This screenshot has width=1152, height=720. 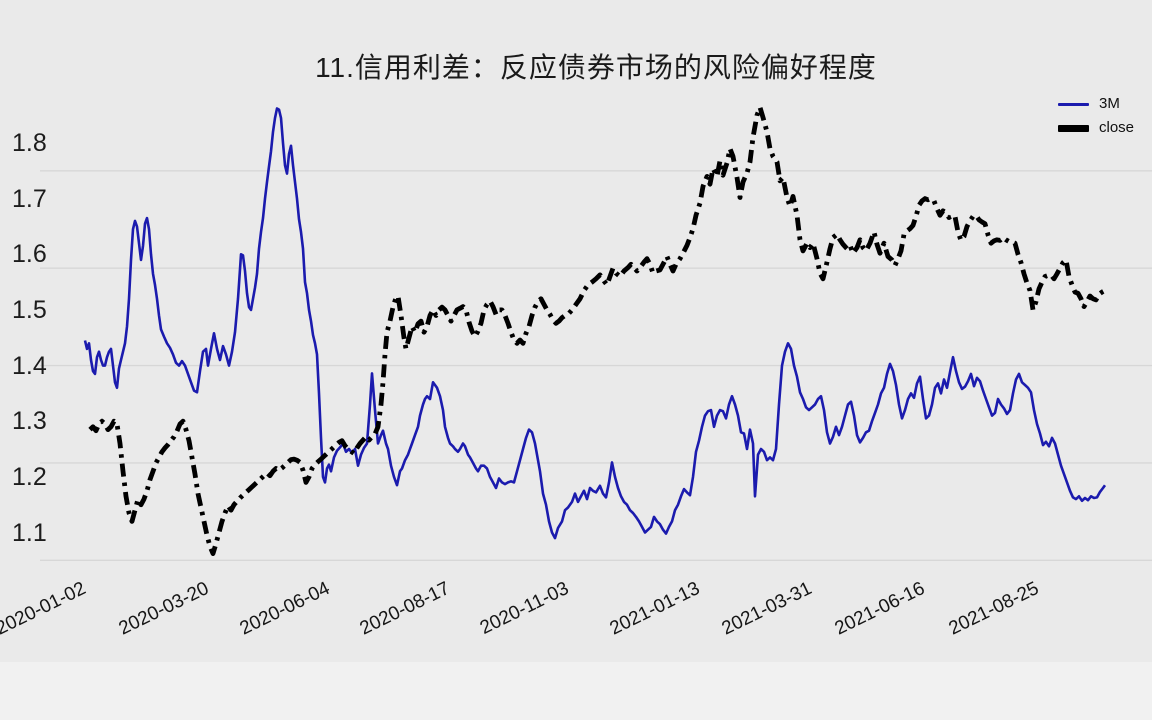 What do you see at coordinates (29, 143) in the screenshot?
I see `y-tick-label: 1.8` at bounding box center [29, 143].